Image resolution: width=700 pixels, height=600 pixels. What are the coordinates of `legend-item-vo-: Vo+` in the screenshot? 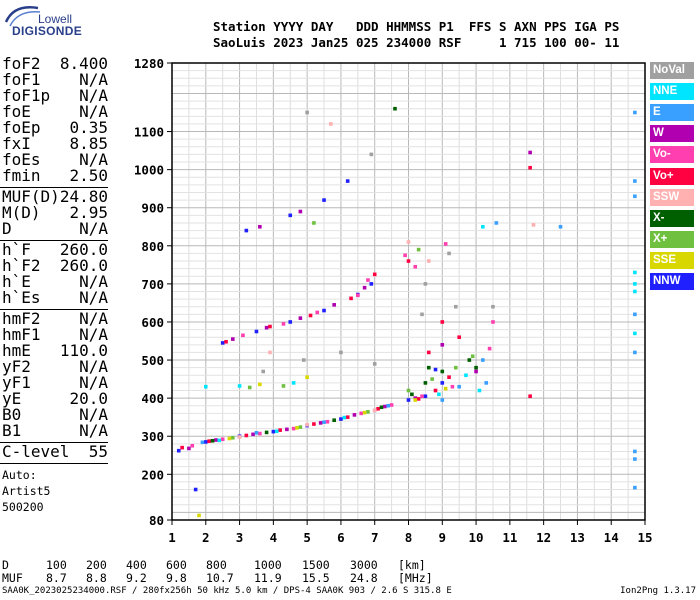 It's located at (672, 176).